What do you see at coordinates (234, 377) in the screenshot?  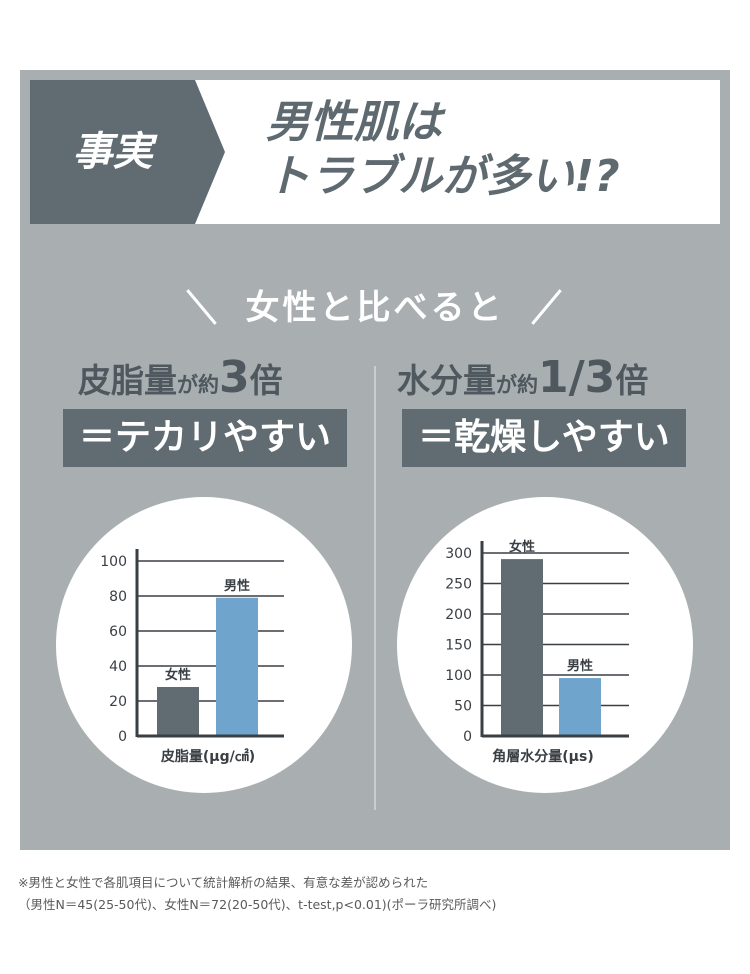 I see `left-stat-num: 3` at bounding box center [234, 377].